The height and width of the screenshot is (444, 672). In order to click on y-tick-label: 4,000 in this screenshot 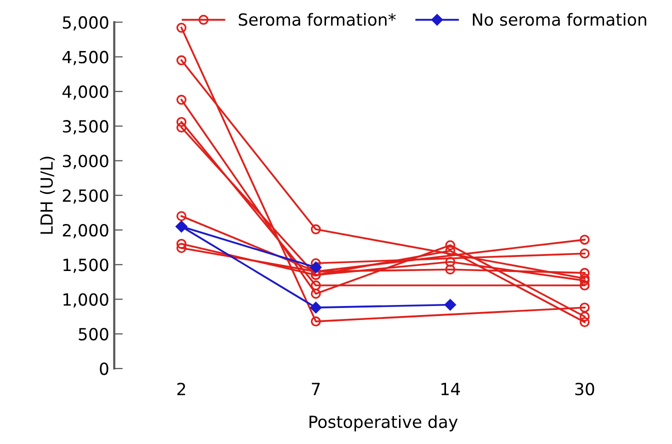, I will do `click(85, 92)`.